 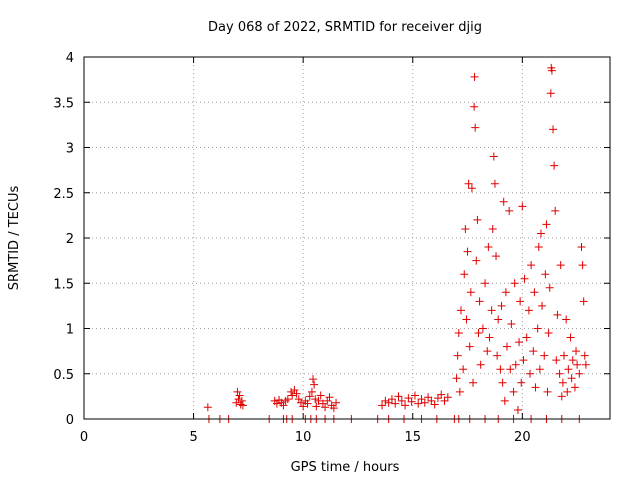 I want to click on y-tick-label: 4, so click(x=70, y=58).